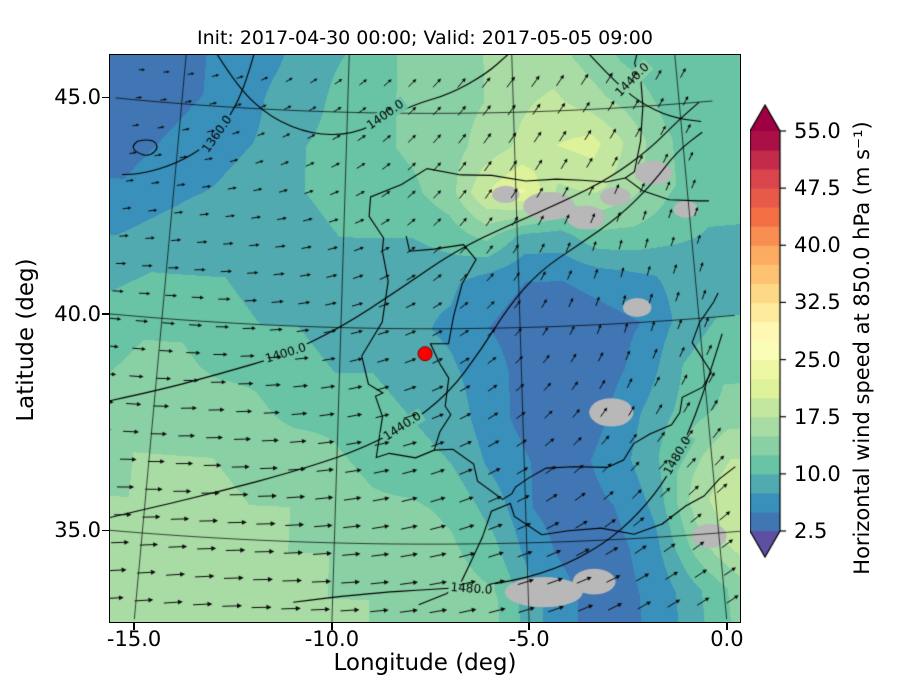 The height and width of the screenshot is (700, 900). I want to click on colorbar-tick-label: 47.5, so click(817, 188).